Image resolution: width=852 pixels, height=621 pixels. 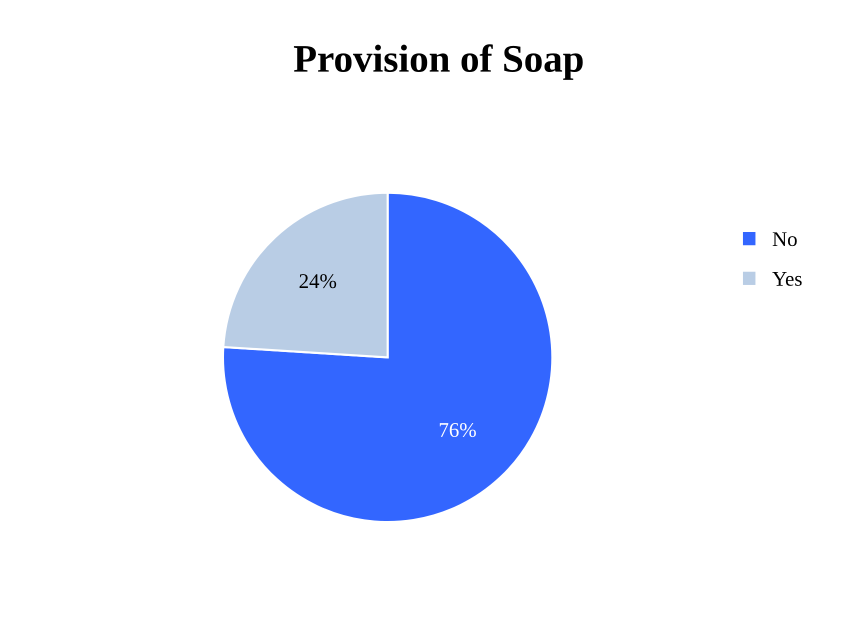 I want to click on data-label: 24%, so click(x=318, y=281).